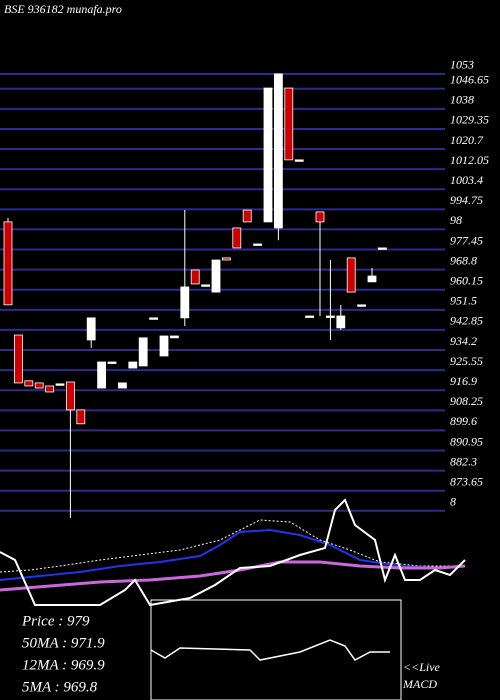 This screenshot has height=700, width=500. Describe the element at coordinates (469, 120) in the screenshot. I see `y-tick-label: 1029.35` at that location.